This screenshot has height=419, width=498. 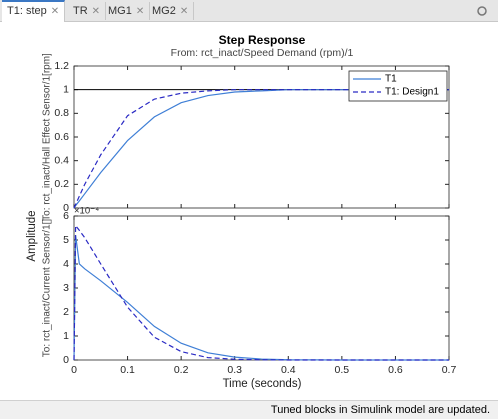 What do you see at coordinates (86, 211) in the screenshot?
I see `y-exponent: ×10⁻⁴` at bounding box center [86, 211].